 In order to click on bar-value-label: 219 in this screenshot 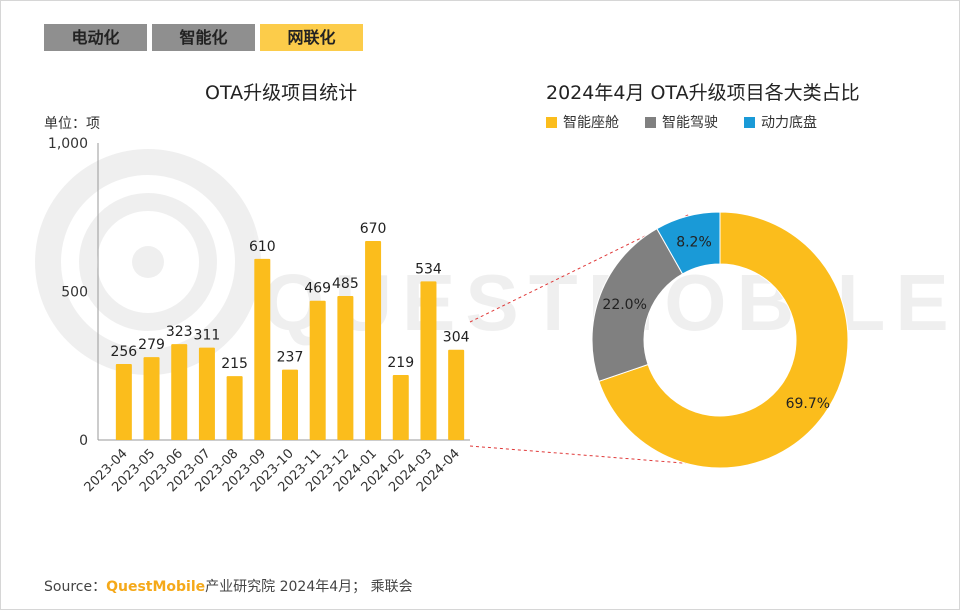, I will do `click(400, 363)`.